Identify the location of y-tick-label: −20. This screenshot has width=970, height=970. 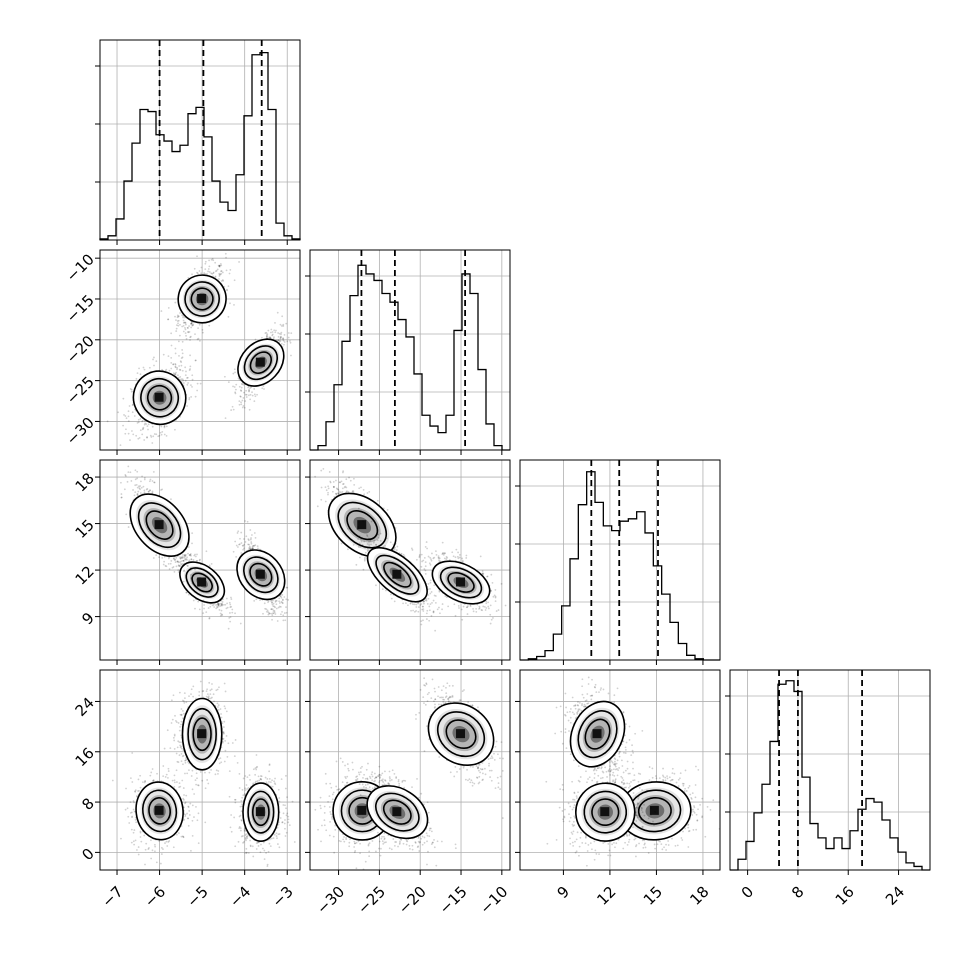
(80, 349).